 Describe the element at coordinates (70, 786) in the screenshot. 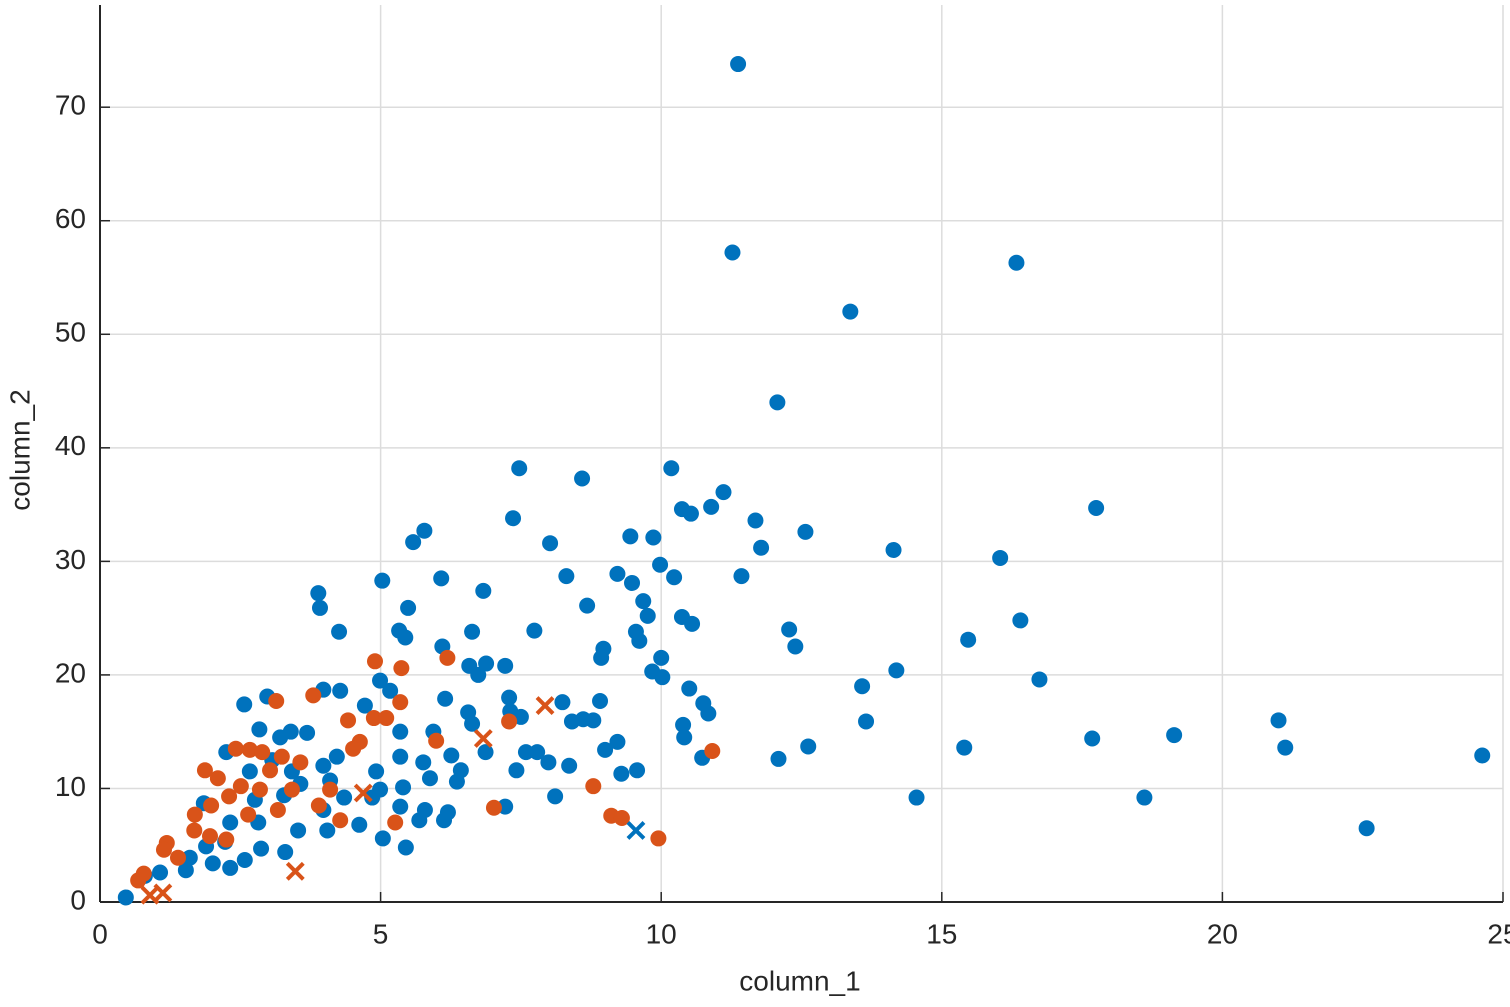

I see `y-tick-label: 10` at that location.